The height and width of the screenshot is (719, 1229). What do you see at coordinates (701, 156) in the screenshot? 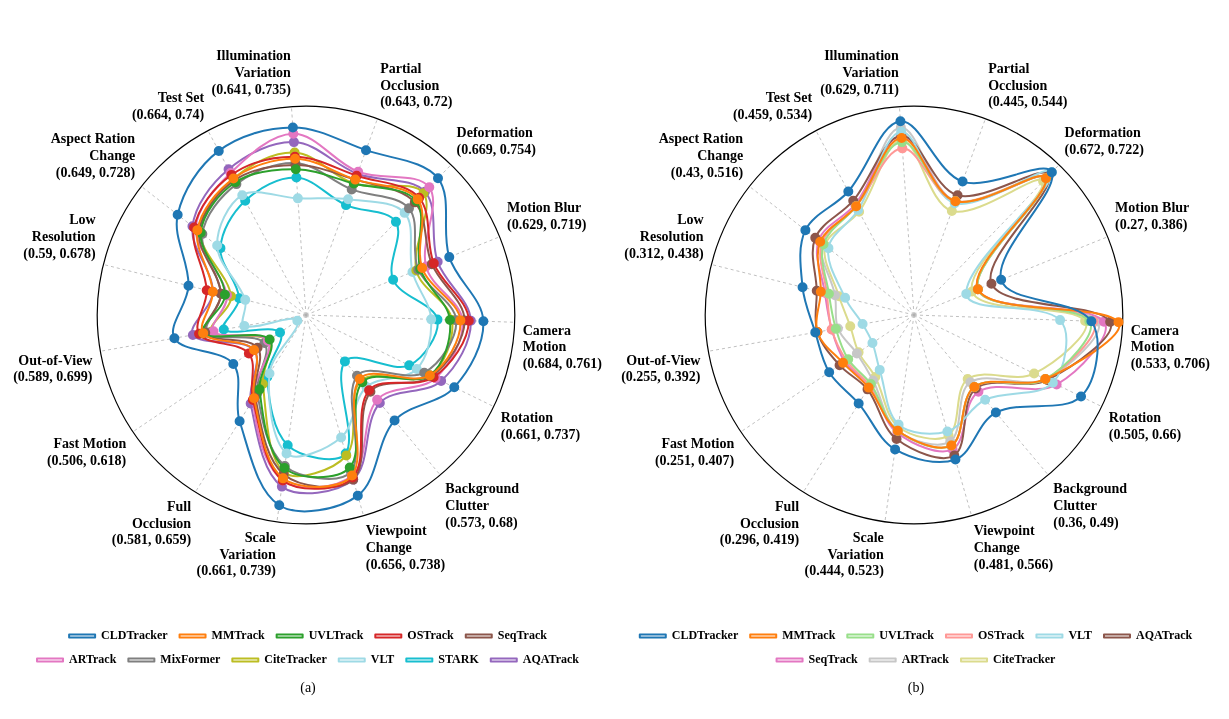
I see `spoke-label: Aspect Ration Change (0.43, 0.516)` at bounding box center [701, 156].